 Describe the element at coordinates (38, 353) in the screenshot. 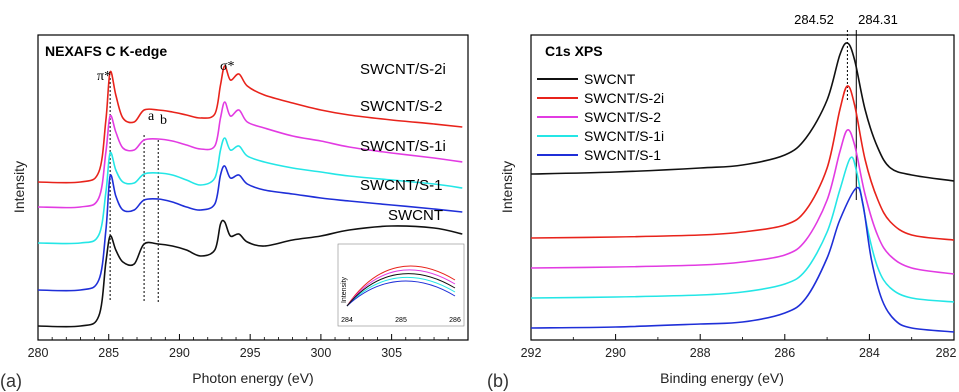

I see `panel-a-tick-label-280: 280` at that location.